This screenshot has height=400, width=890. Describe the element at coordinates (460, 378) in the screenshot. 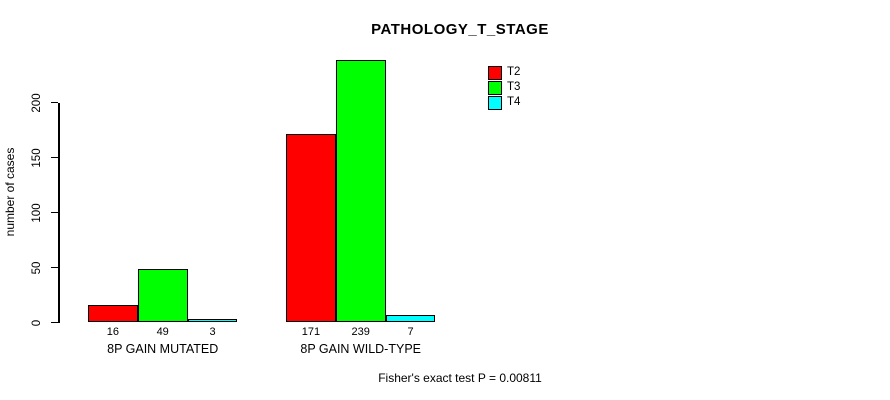

I see `stat-annotation: Fisher's exact test P = 0.00811` at that location.